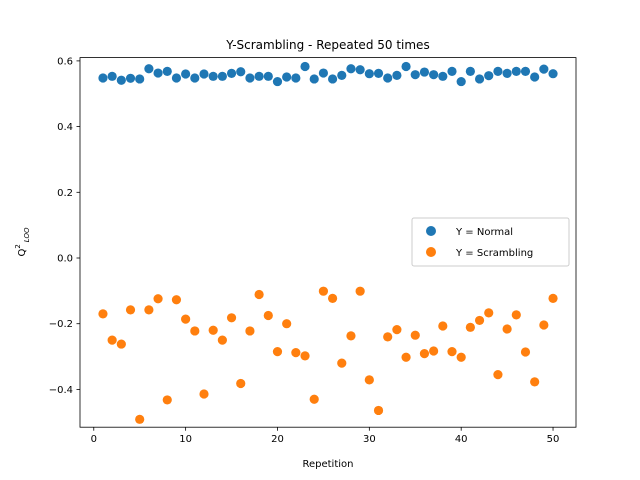  Describe the element at coordinates (431, 252) in the screenshot. I see `legend-marker-scrambling` at that location.